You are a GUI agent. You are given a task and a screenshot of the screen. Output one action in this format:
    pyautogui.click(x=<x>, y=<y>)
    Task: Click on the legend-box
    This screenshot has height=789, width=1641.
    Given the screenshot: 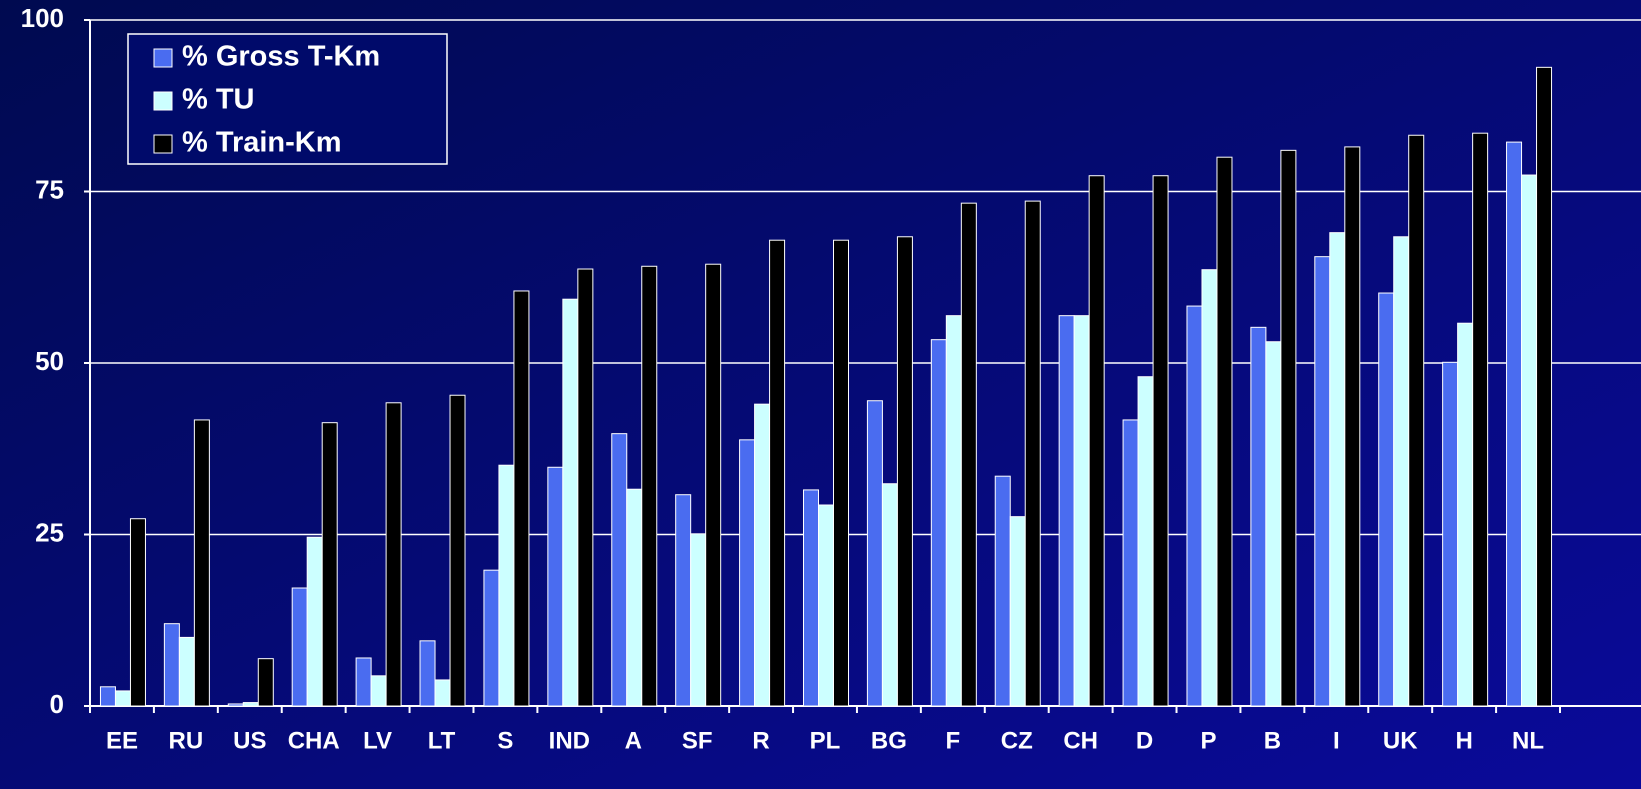 What is the action you would take?
    pyautogui.click(x=287, y=99)
    